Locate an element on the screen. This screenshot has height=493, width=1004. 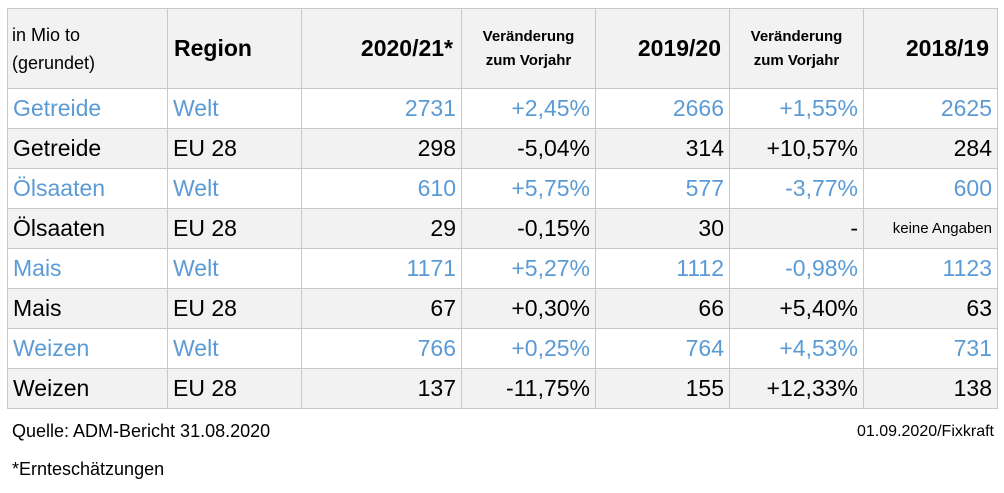
table-row: Mais EU 28 67 +0,30% 66 +5,40% 63 is located at coordinates (502, 308).